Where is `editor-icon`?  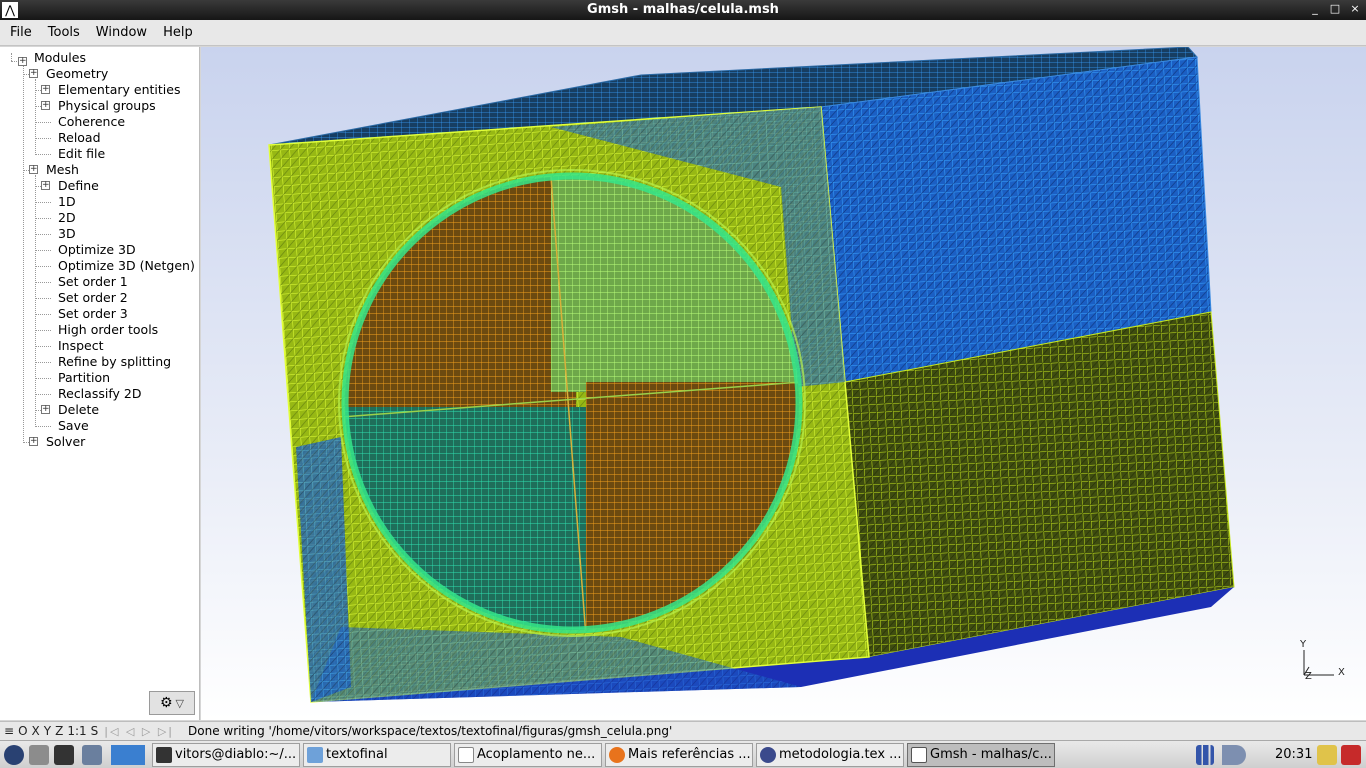
editor-icon is located at coordinates (768, 755).